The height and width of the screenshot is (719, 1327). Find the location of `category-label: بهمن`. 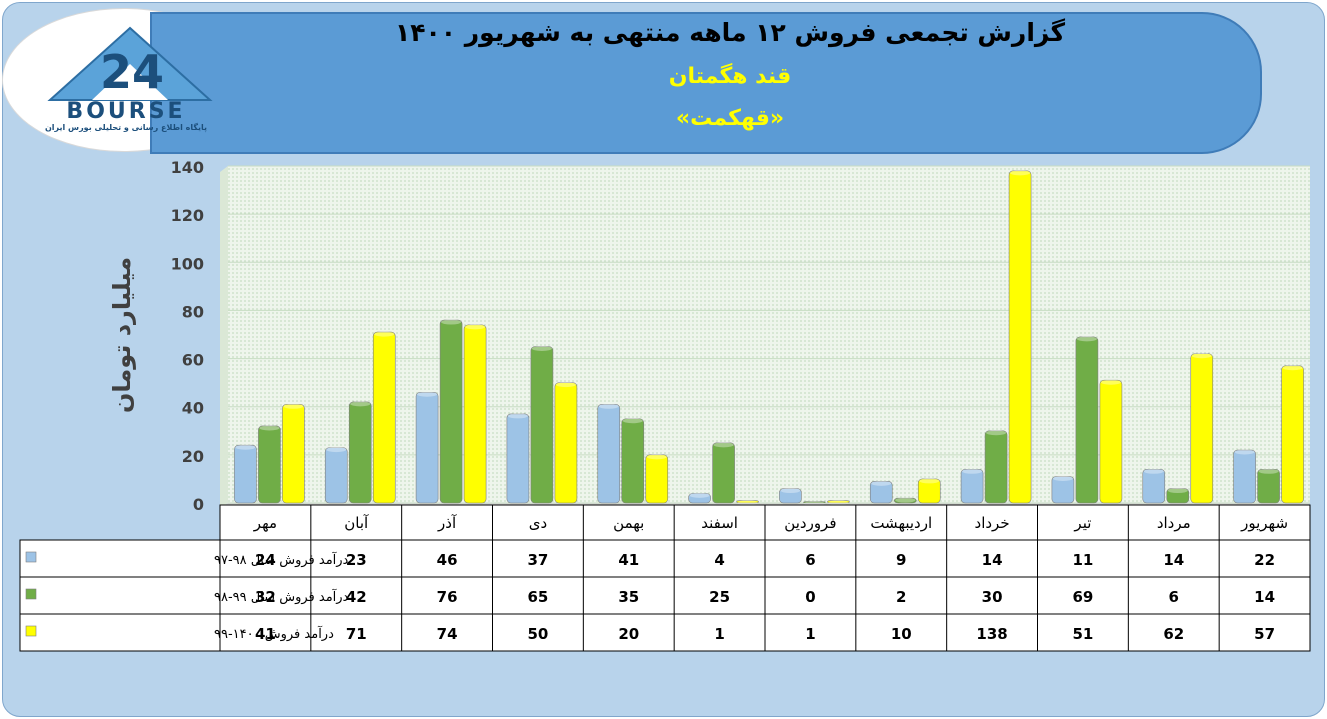

category-label: بهمن is located at coordinates (628, 523).